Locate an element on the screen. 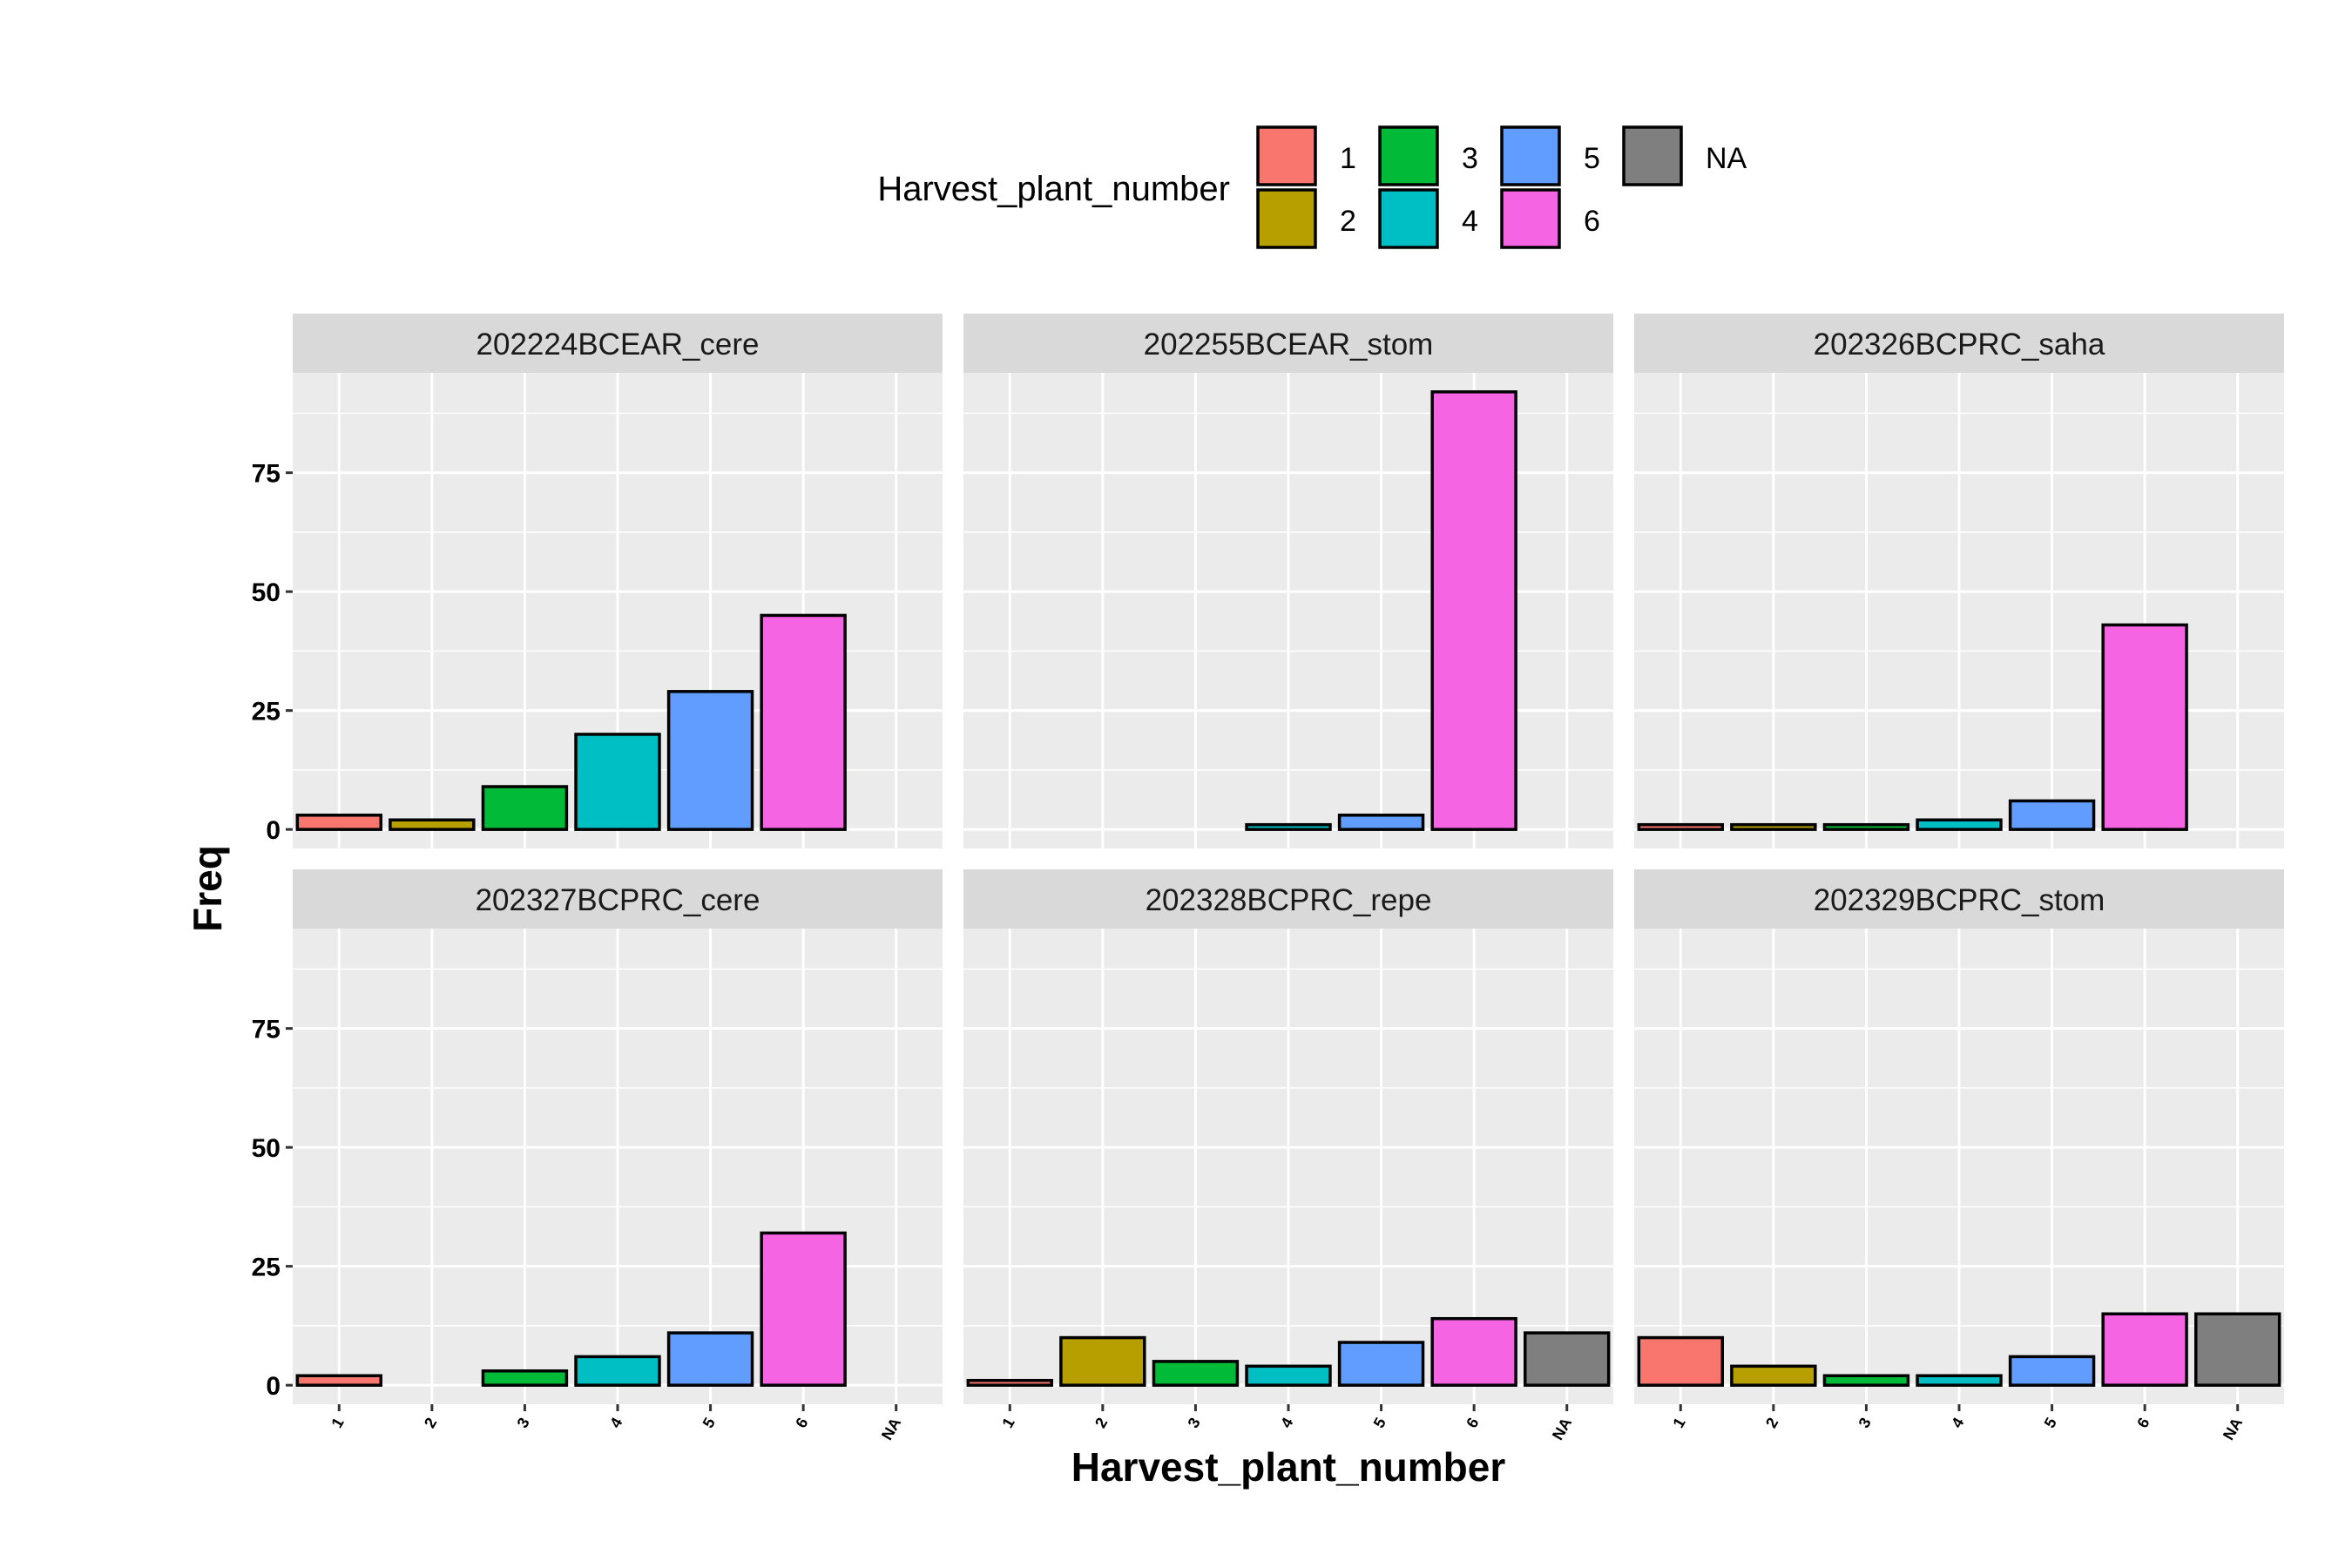  facet-panel: 202224BCEAR_cere 0 25 50 75 is located at coordinates (597, 581).